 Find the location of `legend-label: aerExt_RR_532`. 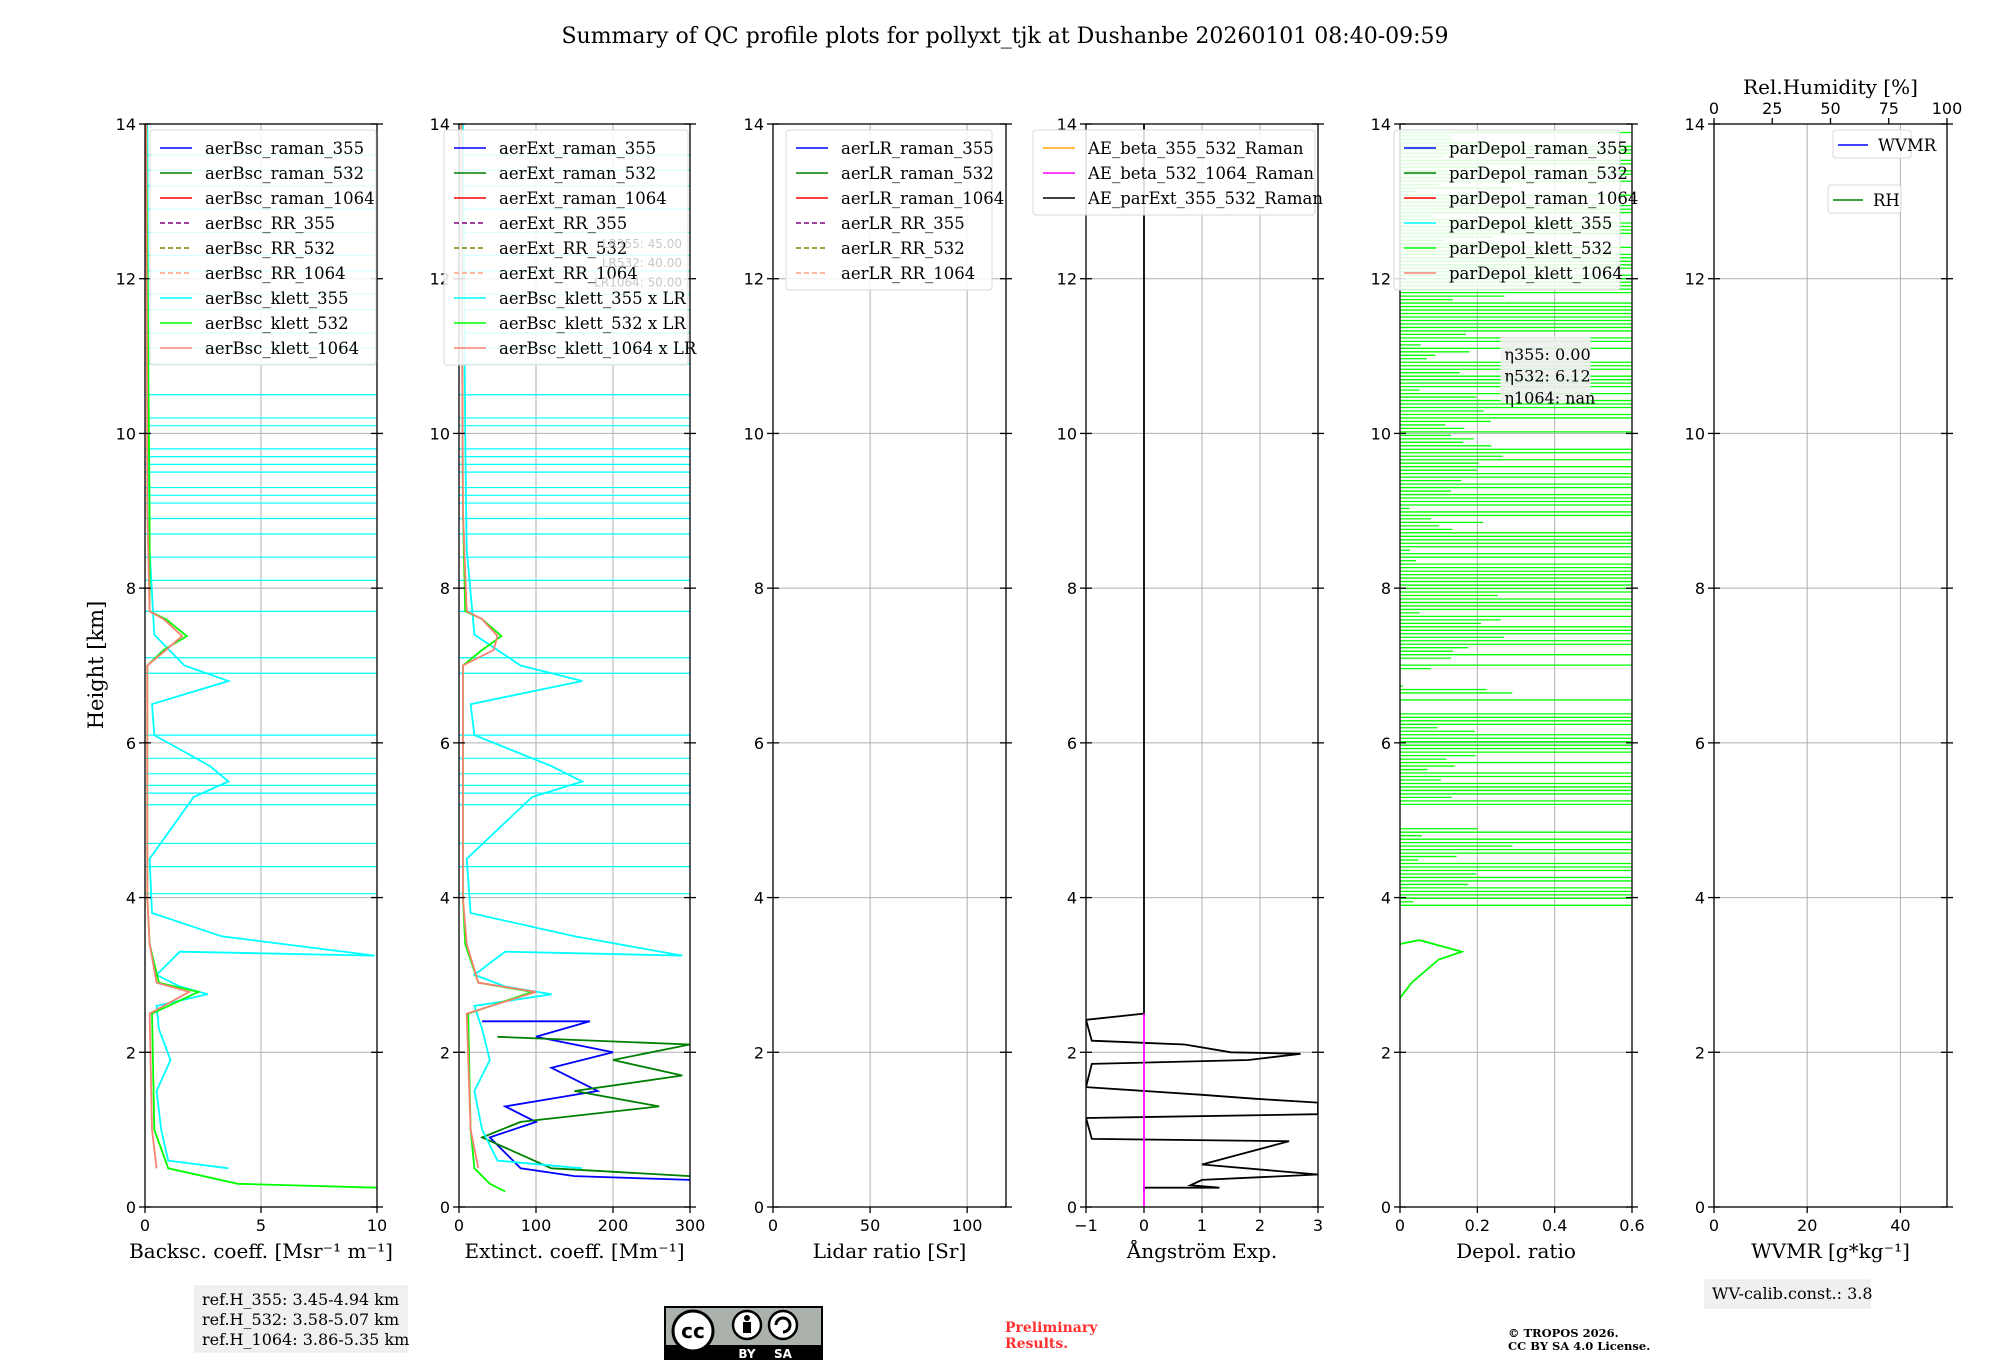

legend-label: aerExt_RR_532 is located at coordinates (563, 248).